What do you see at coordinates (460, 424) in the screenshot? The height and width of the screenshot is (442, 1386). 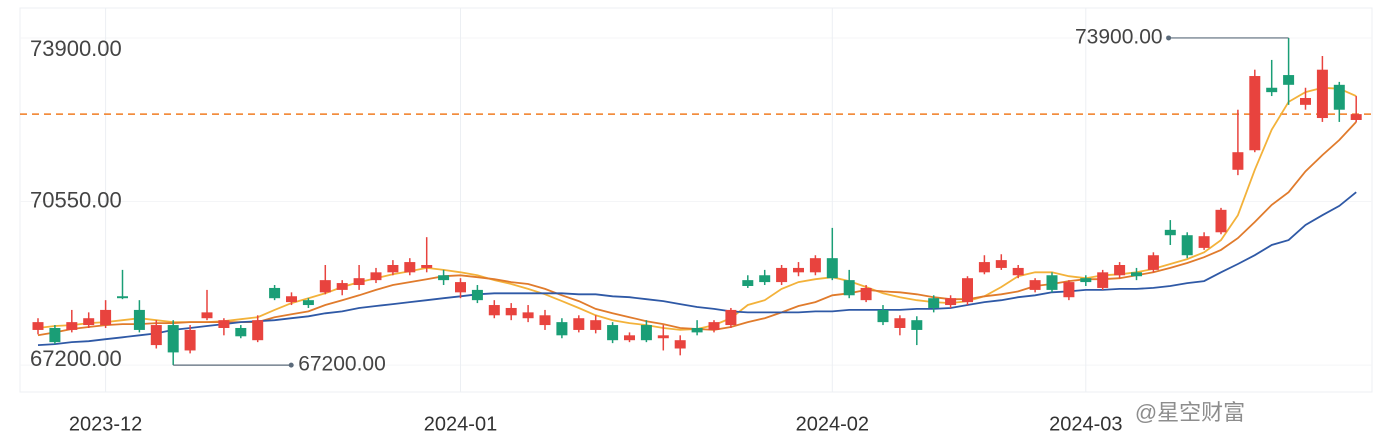 I see `x-tick-label: 2024-01` at bounding box center [460, 424].